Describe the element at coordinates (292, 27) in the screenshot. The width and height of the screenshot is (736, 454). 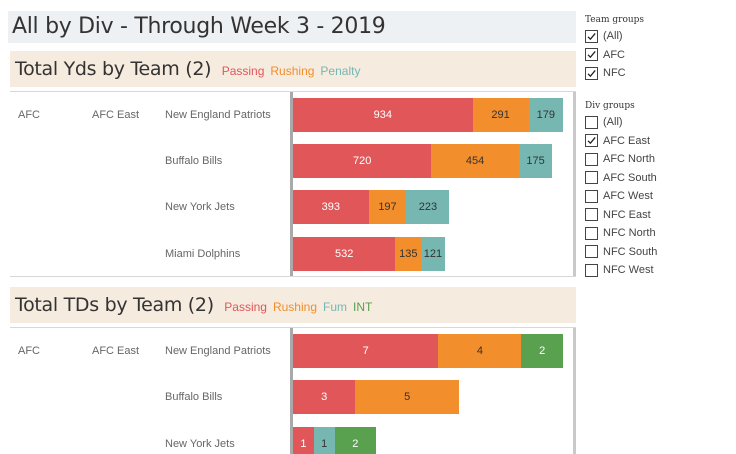
I see `dashboard-title: All by Div - Through Week 3 - 2019` at that location.